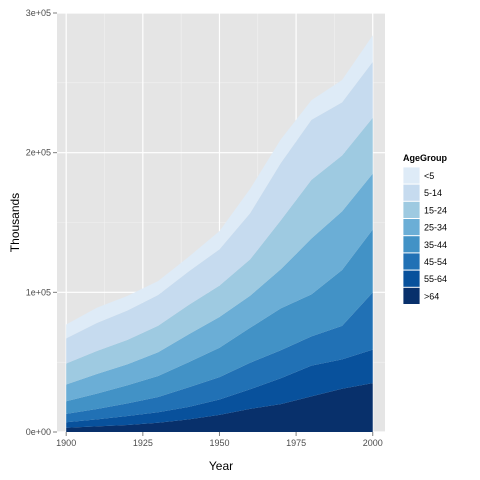 Image resolution: width=480 pixels, height=480 pixels. Describe the element at coordinates (411, 295) in the screenshot. I see `legend-key->64` at that location.